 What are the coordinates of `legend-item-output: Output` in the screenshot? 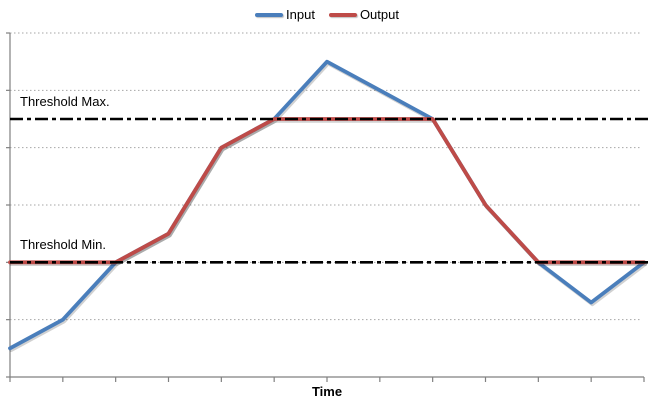 It's located at (363, 14).